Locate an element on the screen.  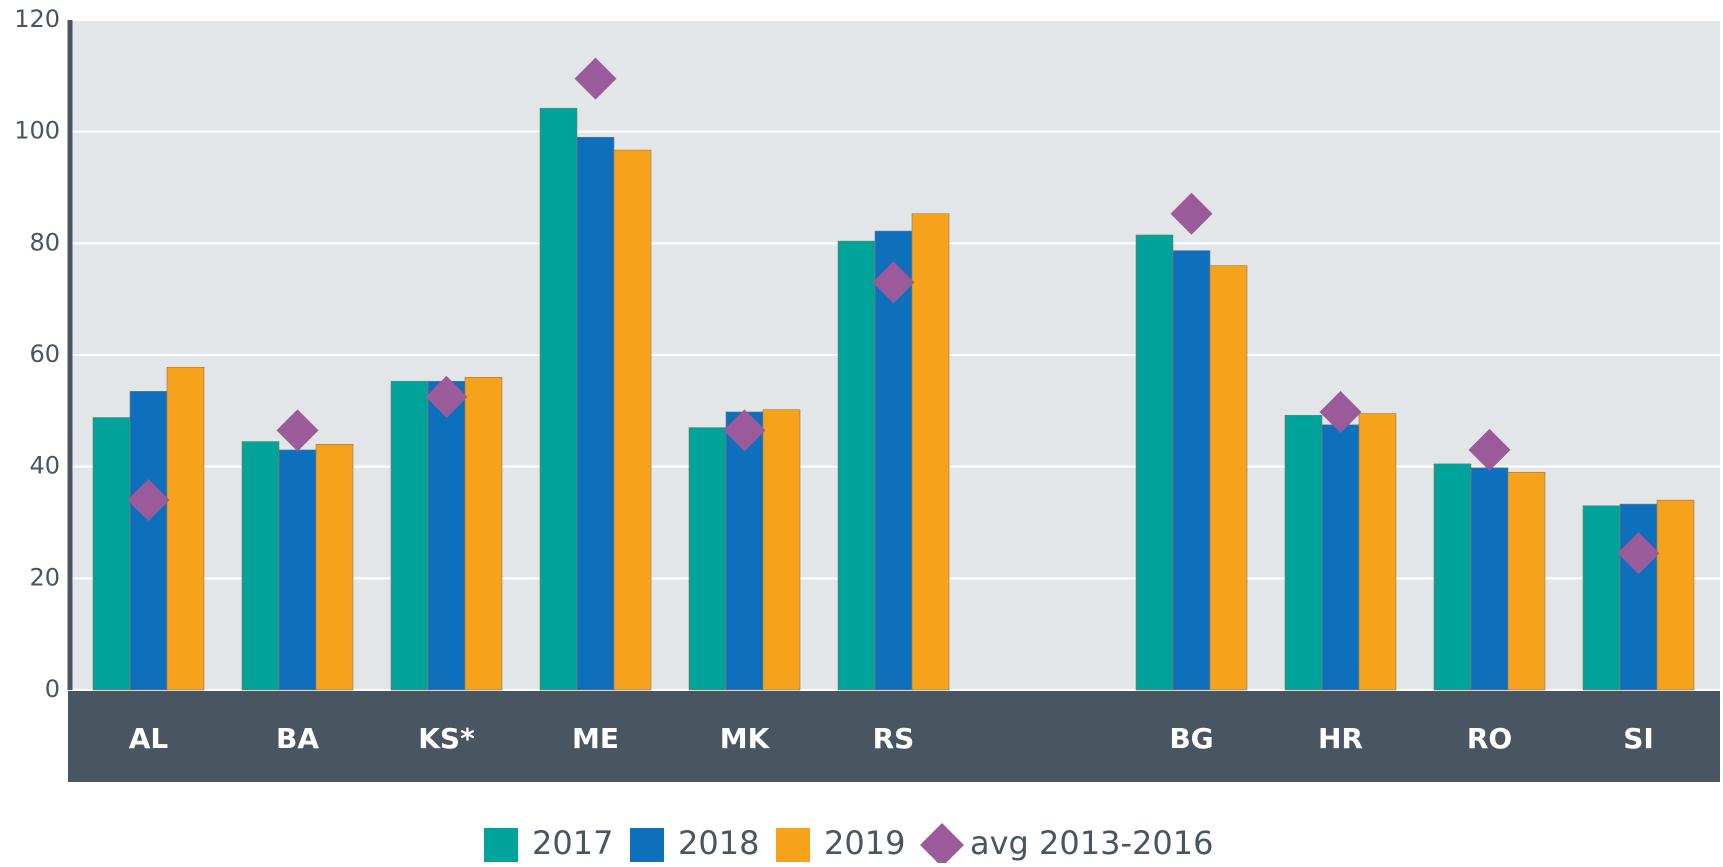
y-tick-label: 80 is located at coordinates (44, 242).